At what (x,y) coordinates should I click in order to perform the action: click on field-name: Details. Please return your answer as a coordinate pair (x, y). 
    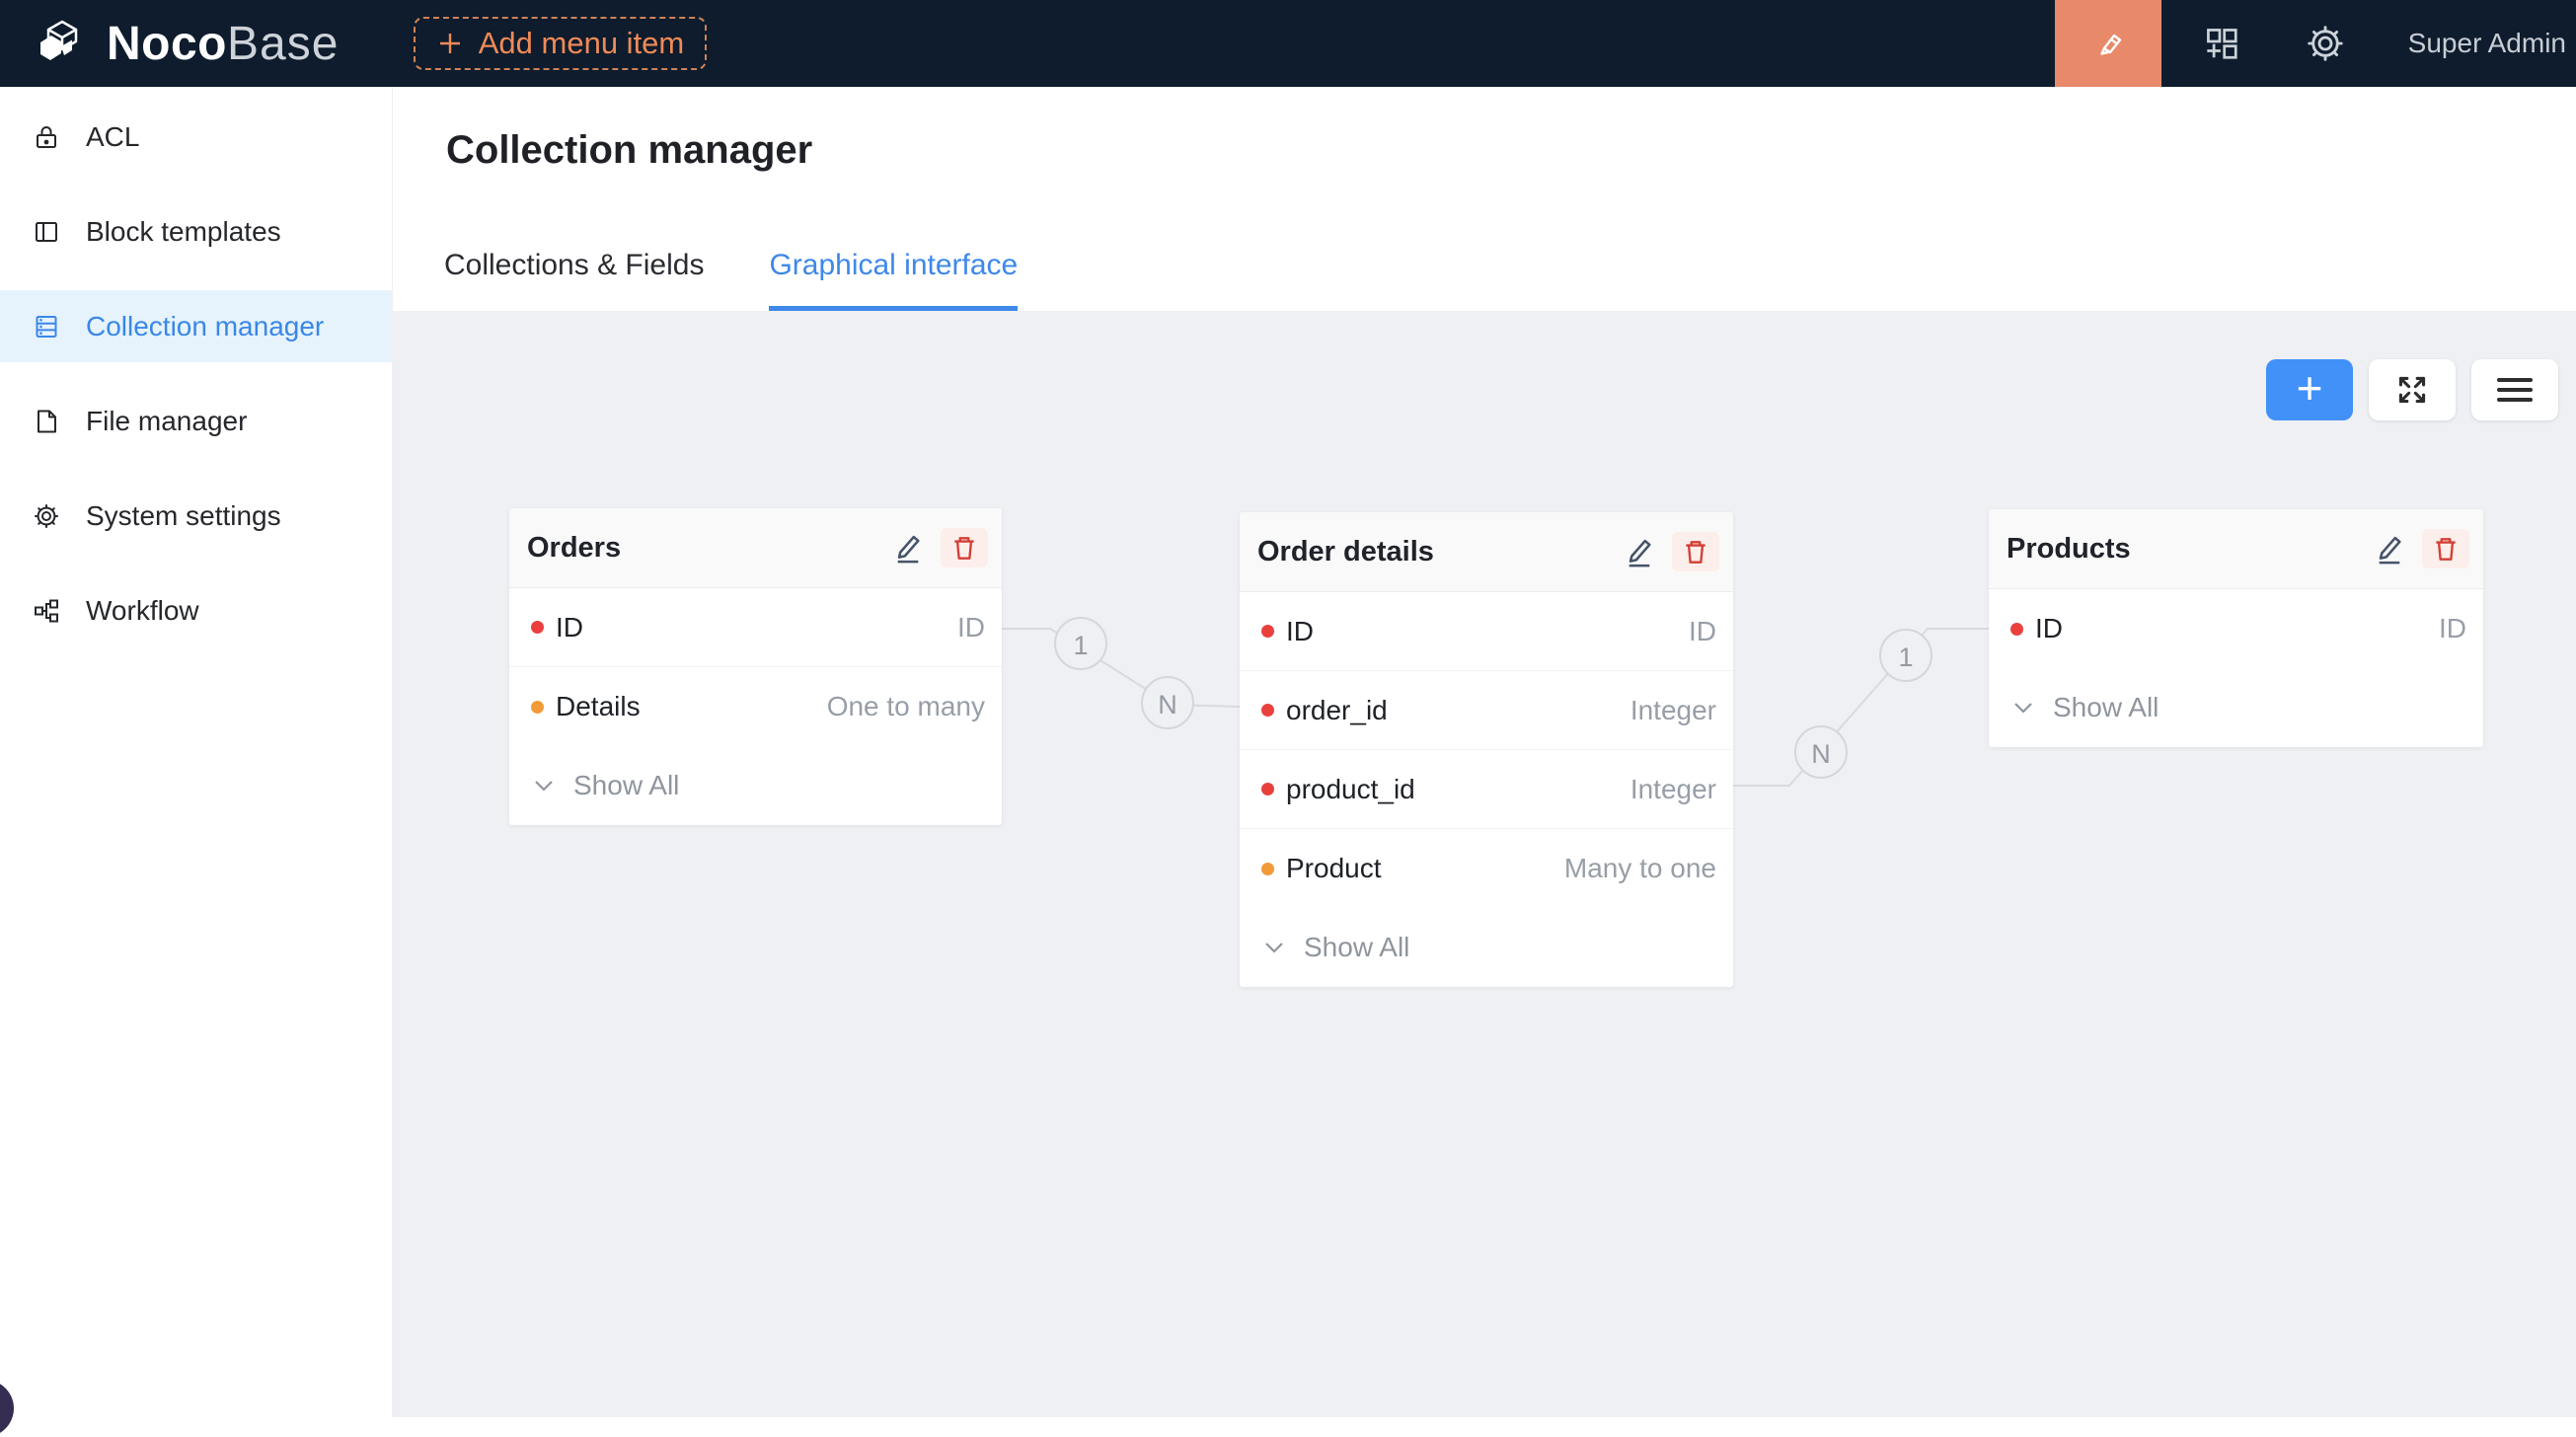
    Looking at the image, I should click on (598, 706).